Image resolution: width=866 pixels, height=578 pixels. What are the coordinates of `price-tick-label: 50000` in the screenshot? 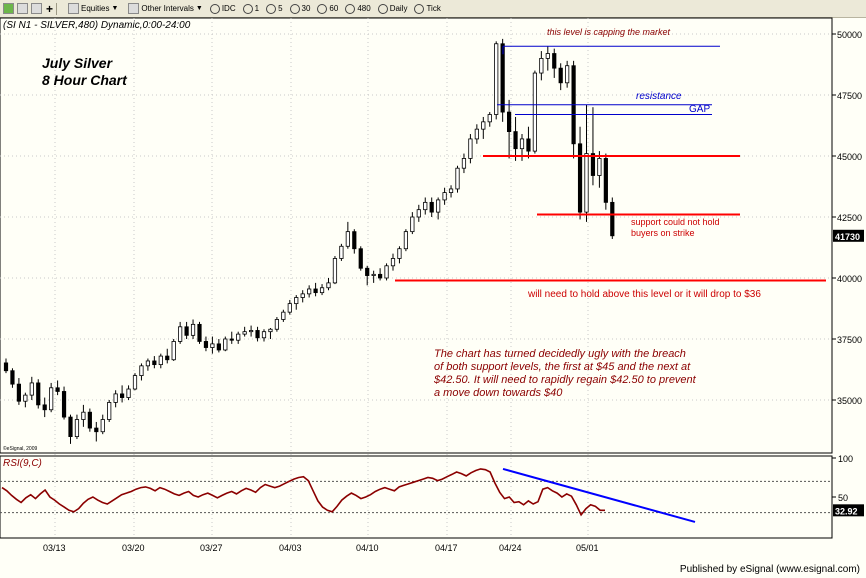 It's located at (849, 35).